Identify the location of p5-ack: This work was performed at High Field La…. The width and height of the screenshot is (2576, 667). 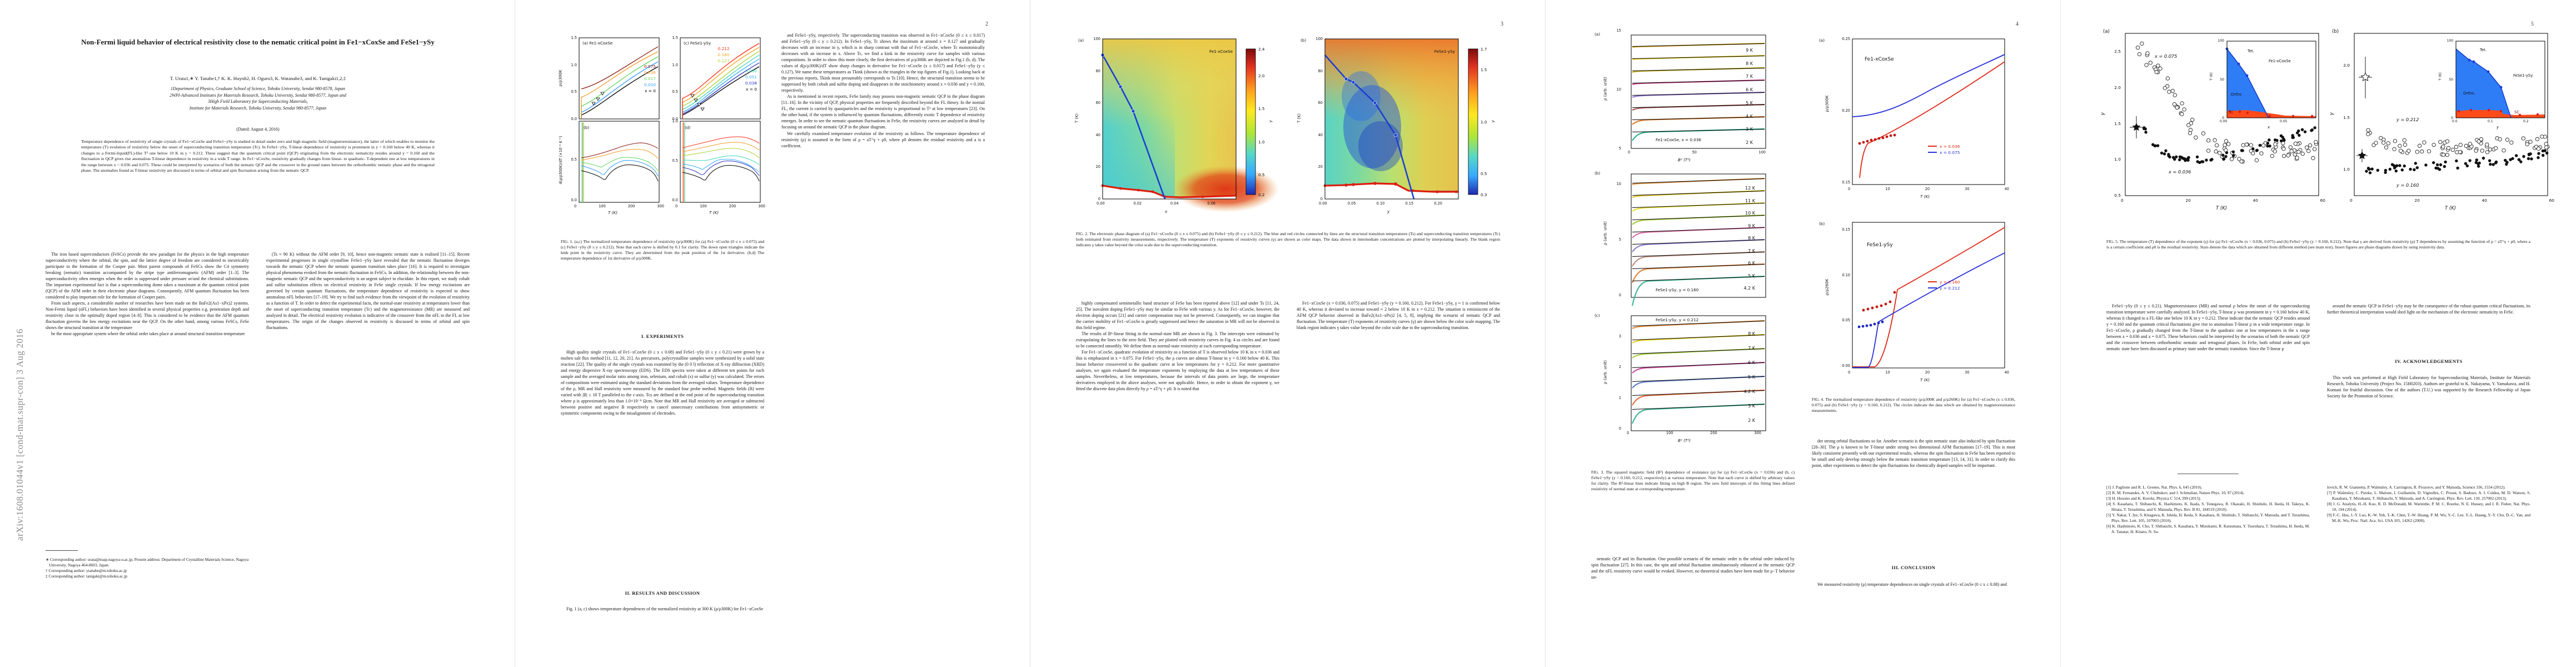
(2428, 416).